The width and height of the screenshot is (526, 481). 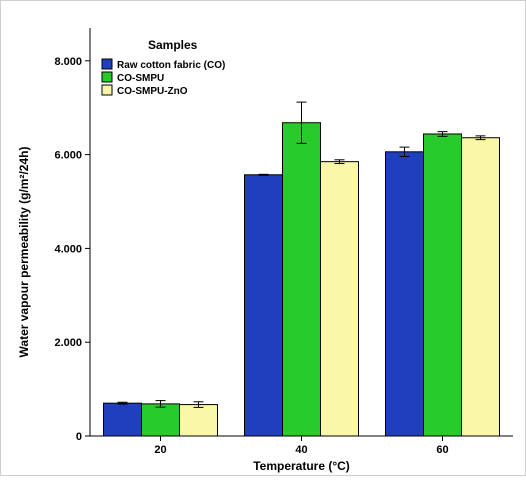 I want to click on y-tick-label: 6.000, so click(x=68, y=156).